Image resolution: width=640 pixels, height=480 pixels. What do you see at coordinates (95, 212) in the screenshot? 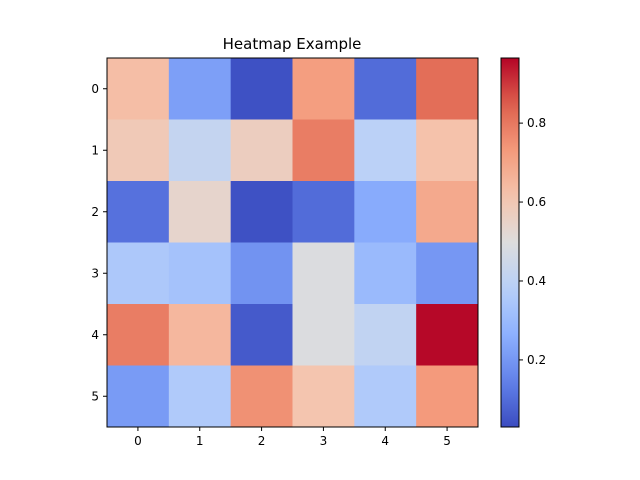
I see `y-tick-label-2: 2` at bounding box center [95, 212].